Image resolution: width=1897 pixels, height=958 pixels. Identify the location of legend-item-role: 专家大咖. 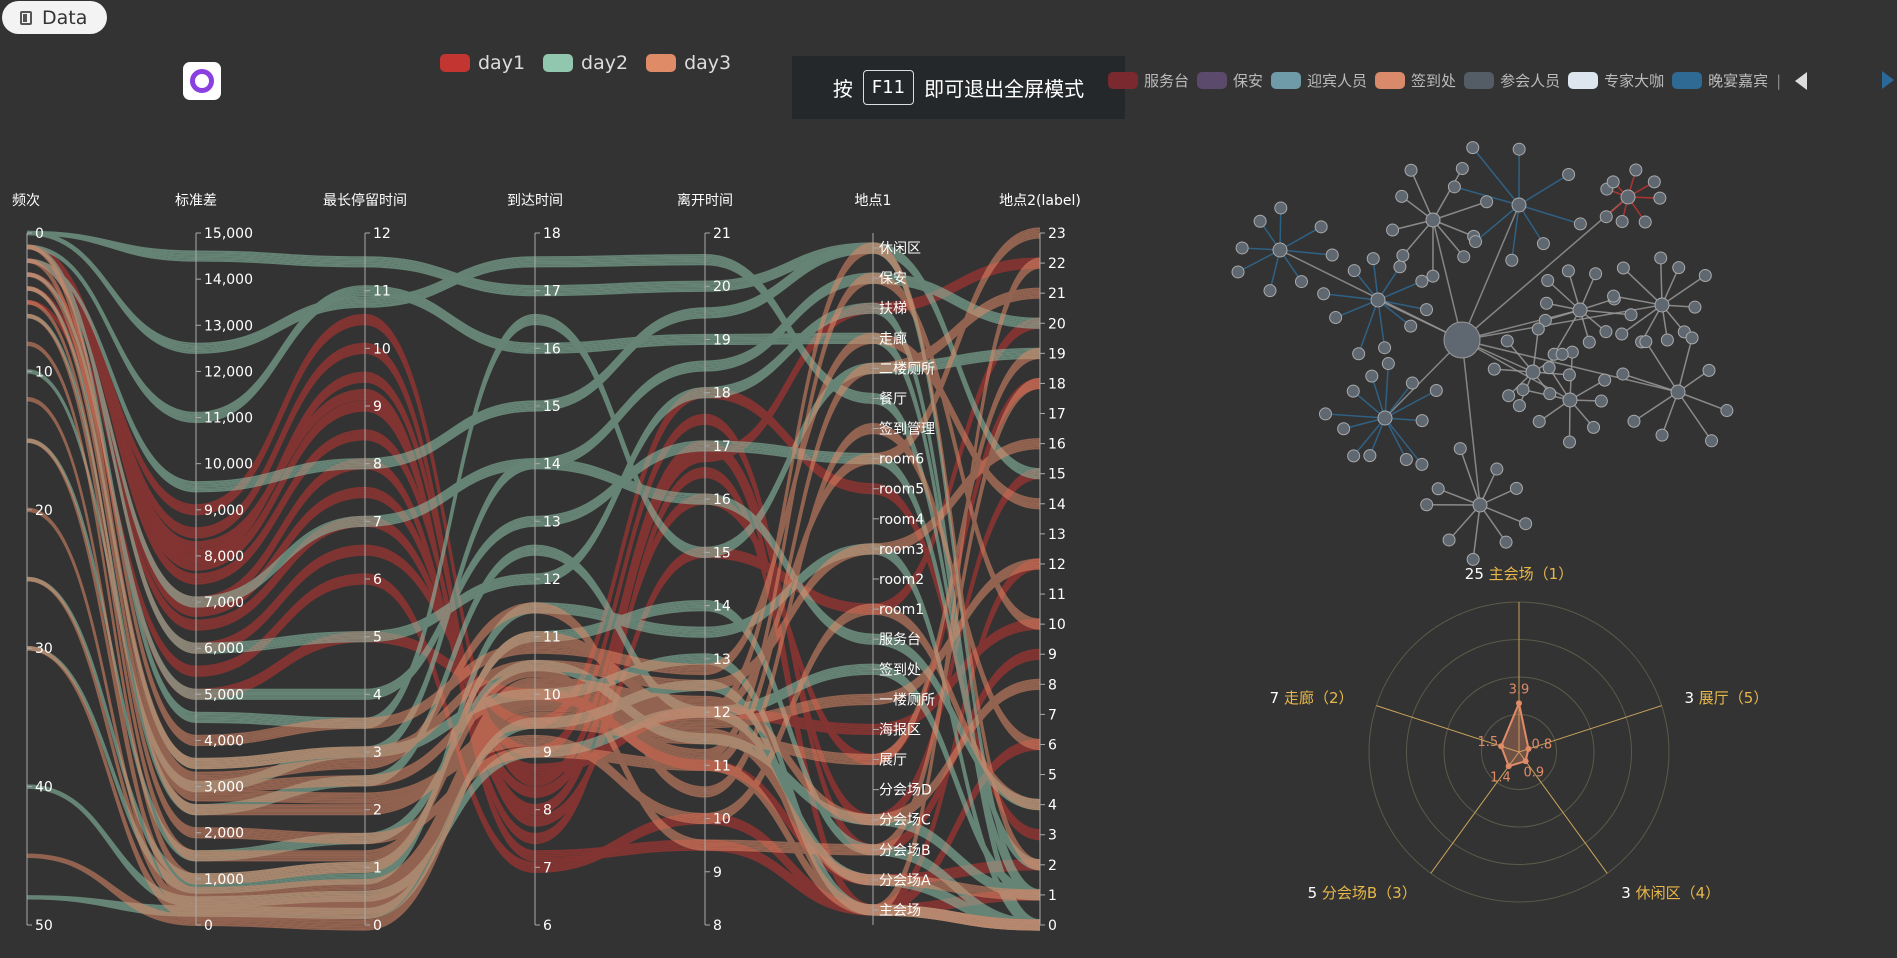
(1616, 80).